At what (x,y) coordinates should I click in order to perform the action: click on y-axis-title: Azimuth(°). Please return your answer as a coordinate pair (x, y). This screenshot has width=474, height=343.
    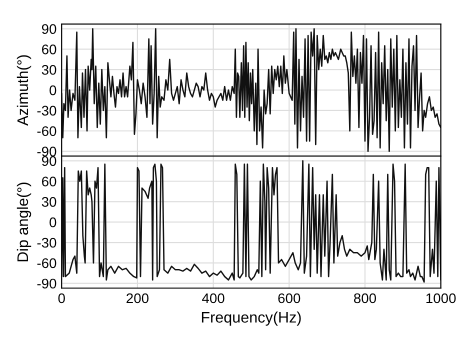
    Looking at the image, I should click on (24, 90).